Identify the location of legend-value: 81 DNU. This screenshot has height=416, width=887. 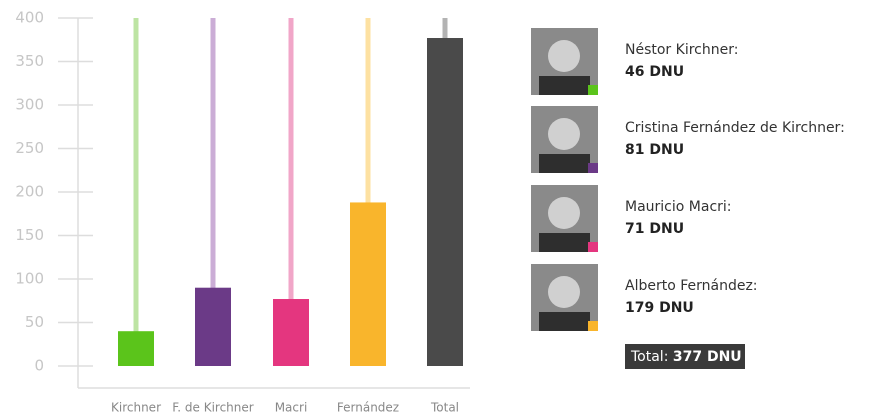
(654, 150).